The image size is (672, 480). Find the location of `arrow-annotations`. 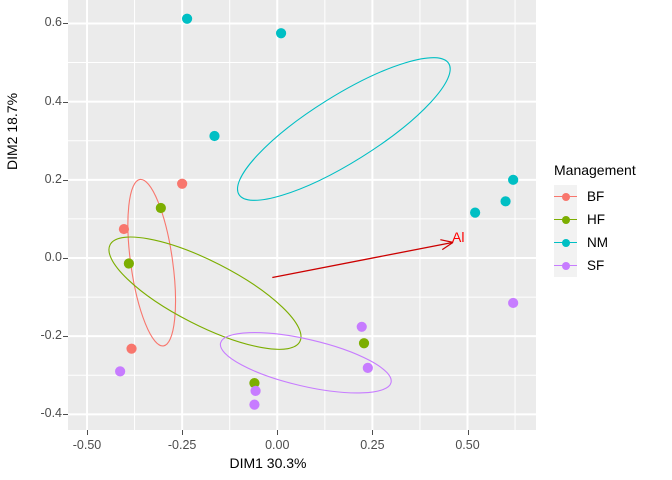

arrow-annotations is located at coordinates (363, 259).